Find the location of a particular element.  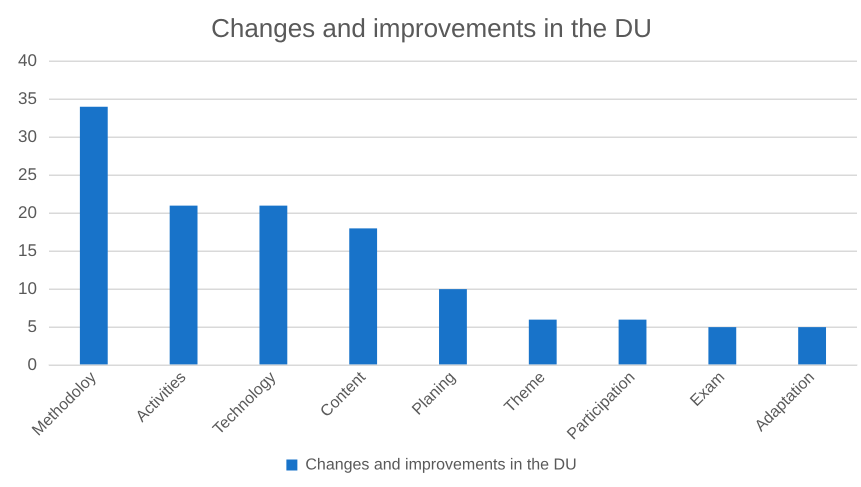

y-tick-label: 5 is located at coordinates (32, 326).